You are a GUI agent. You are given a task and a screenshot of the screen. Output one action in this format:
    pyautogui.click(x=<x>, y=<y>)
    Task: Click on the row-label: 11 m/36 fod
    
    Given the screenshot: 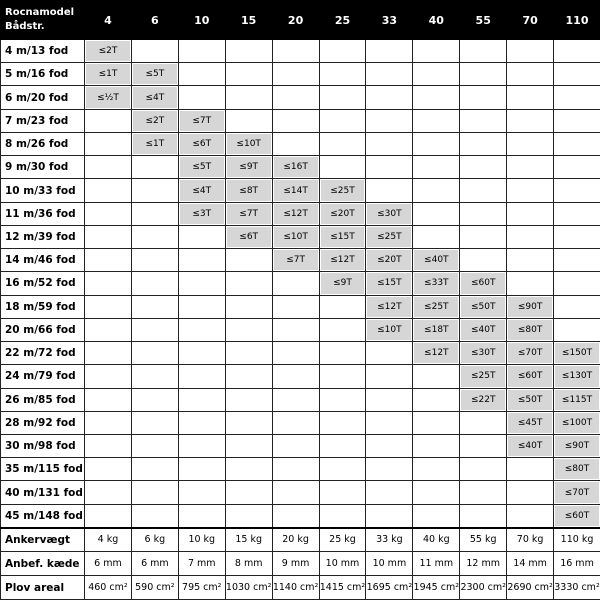 What is the action you would take?
    pyautogui.click(x=42, y=213)
    